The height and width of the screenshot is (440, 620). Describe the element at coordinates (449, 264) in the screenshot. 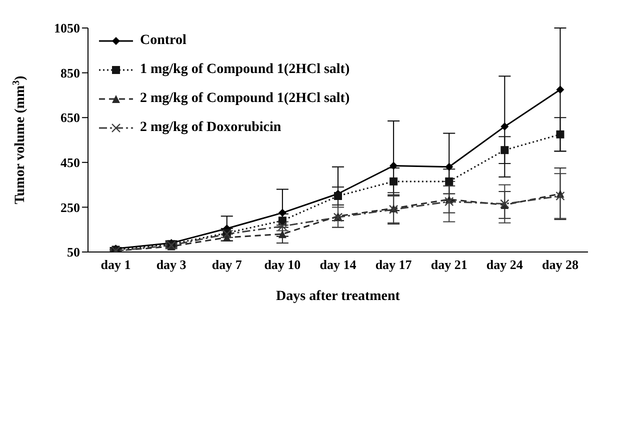

I see `x-tick-label: day 21` at that location.